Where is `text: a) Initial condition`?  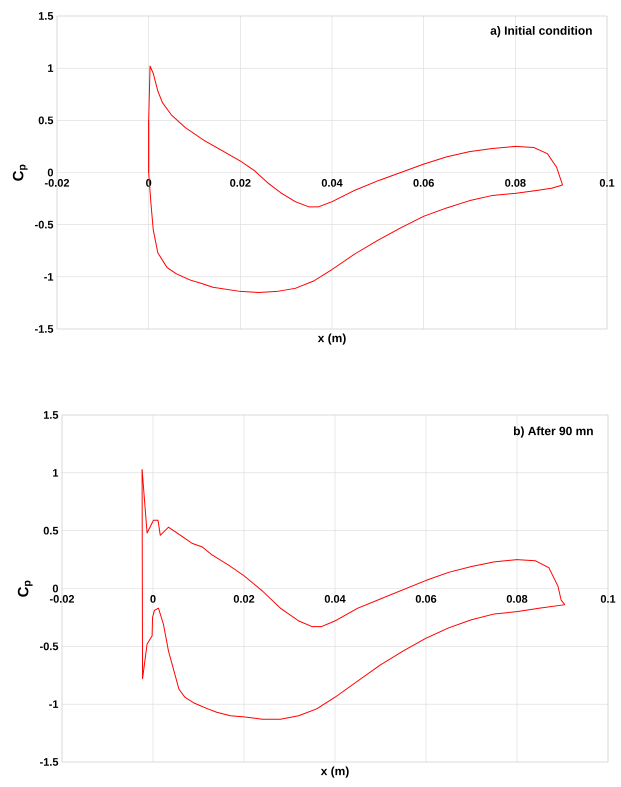 text: a) Initial condition is located at coordinates (541, 32).